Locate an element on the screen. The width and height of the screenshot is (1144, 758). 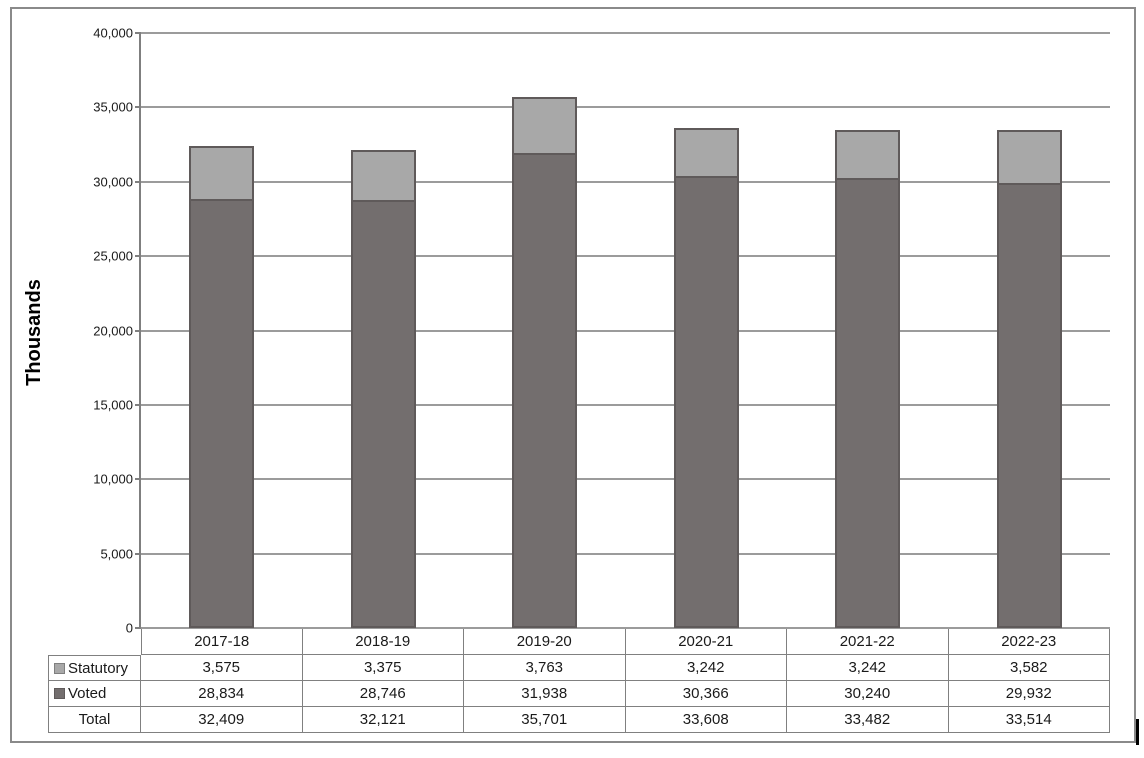
table-value-cell: 32,121 is located at coordinates (383, 720).